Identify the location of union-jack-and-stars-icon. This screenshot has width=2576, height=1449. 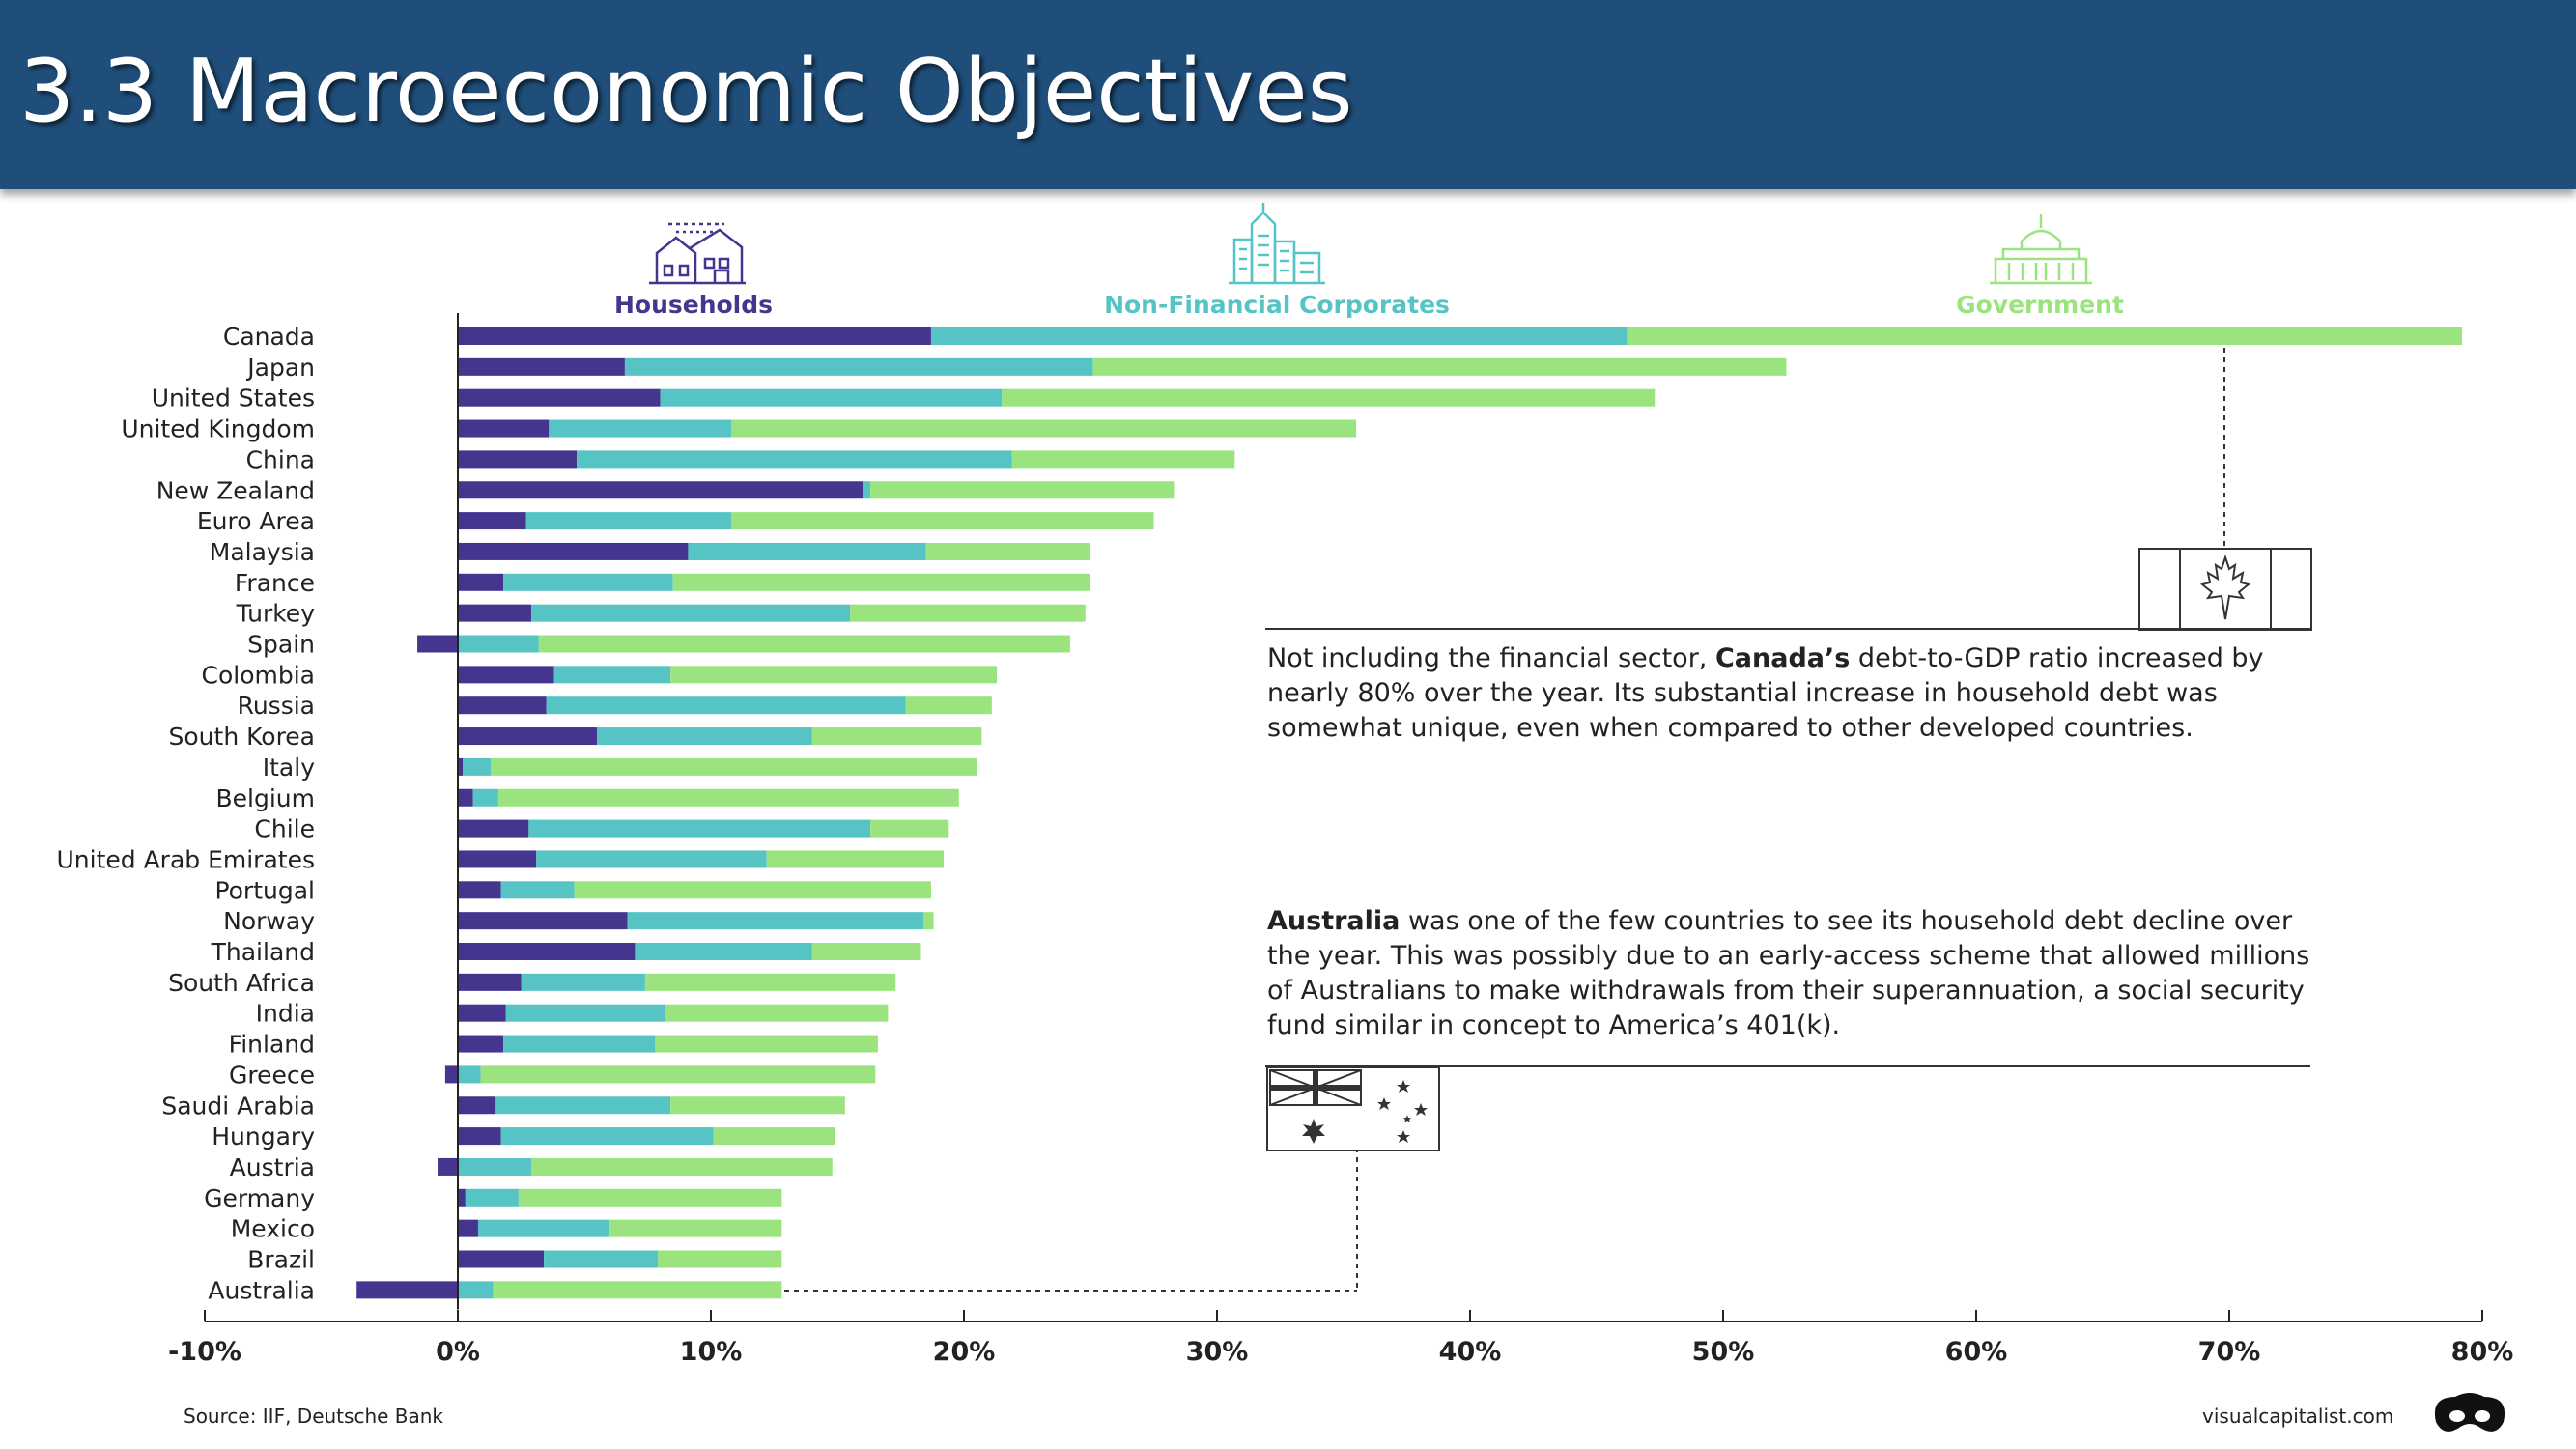
(1348, 1106).